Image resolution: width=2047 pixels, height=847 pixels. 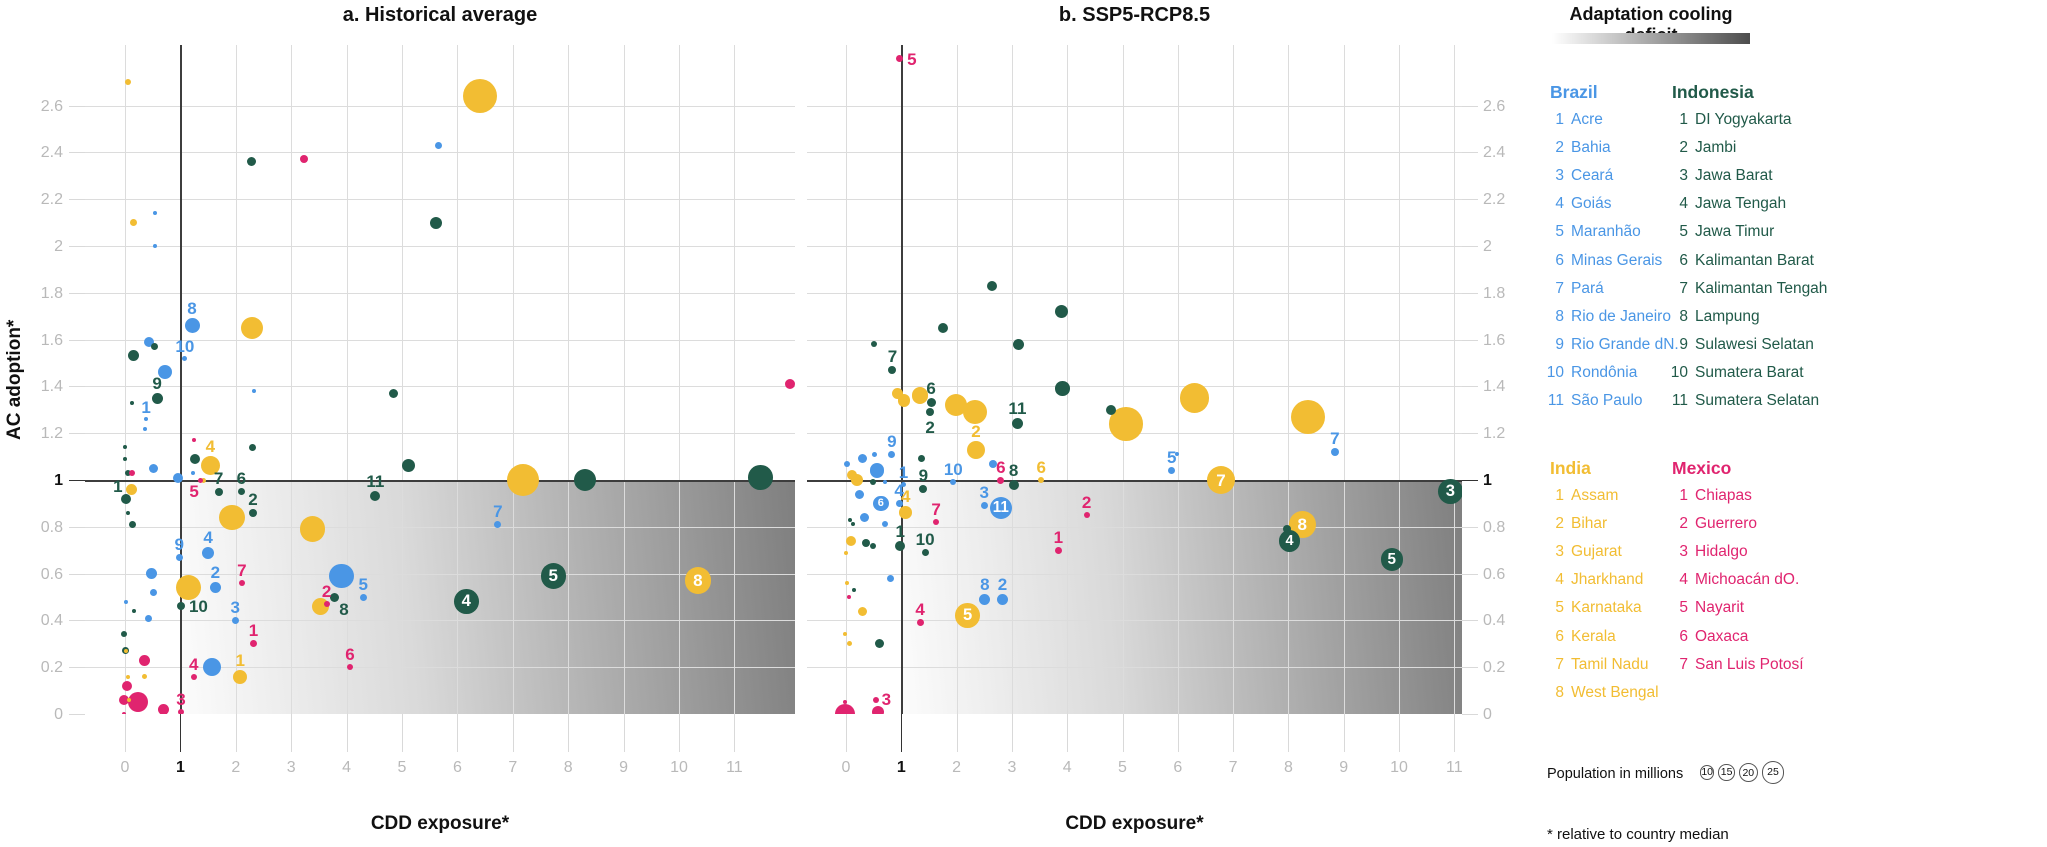 What do you see at coordinates (218, 478) in the screenshot?
I see `bubble-label: 7` at bounding box center [218, 478].